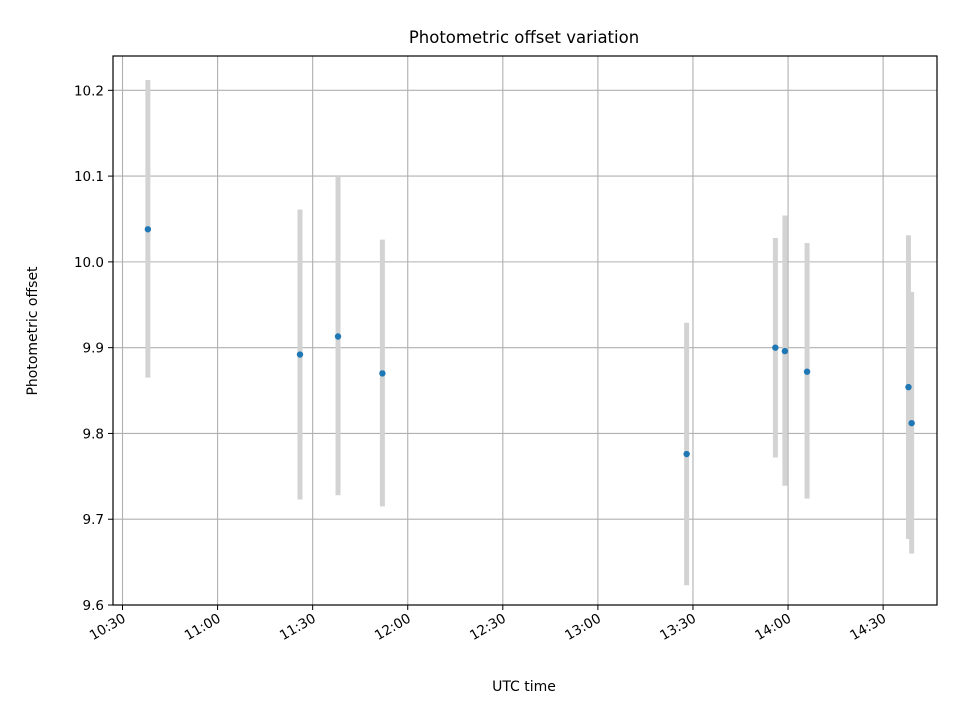 Image resolution: width=960 pixels, height=720 pixels. I want to click on y-axis-label: Photometric offset, so click(33, 331).